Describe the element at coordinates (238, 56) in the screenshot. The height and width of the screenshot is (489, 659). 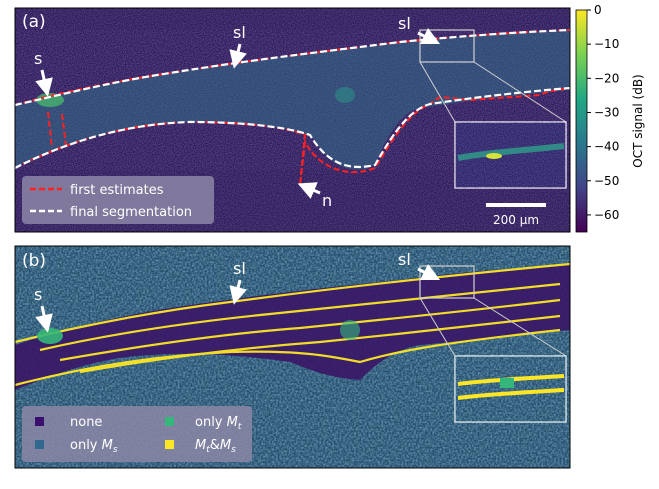
I see `arrow-sl-left-a` at that location.